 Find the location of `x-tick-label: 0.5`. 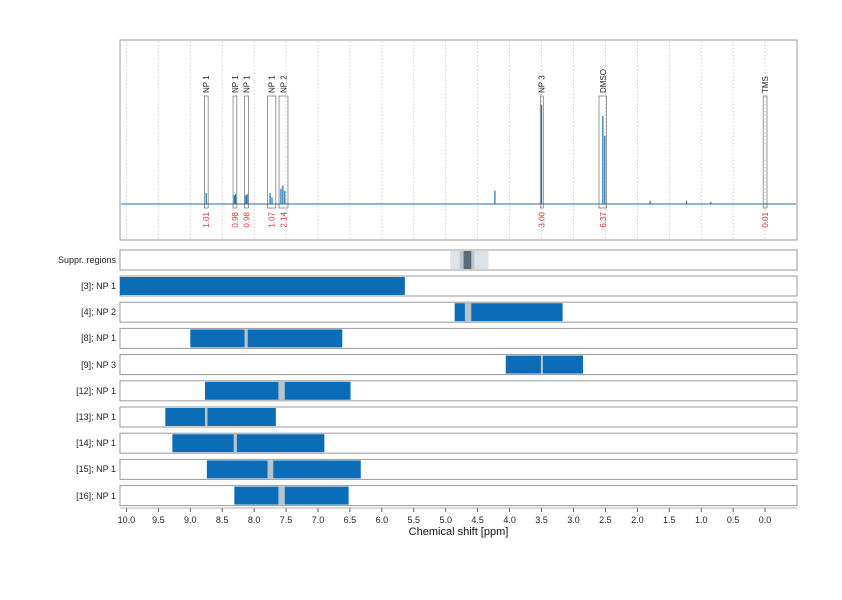

x-tick-label: 0.5 is located at coordinates (733, 520).